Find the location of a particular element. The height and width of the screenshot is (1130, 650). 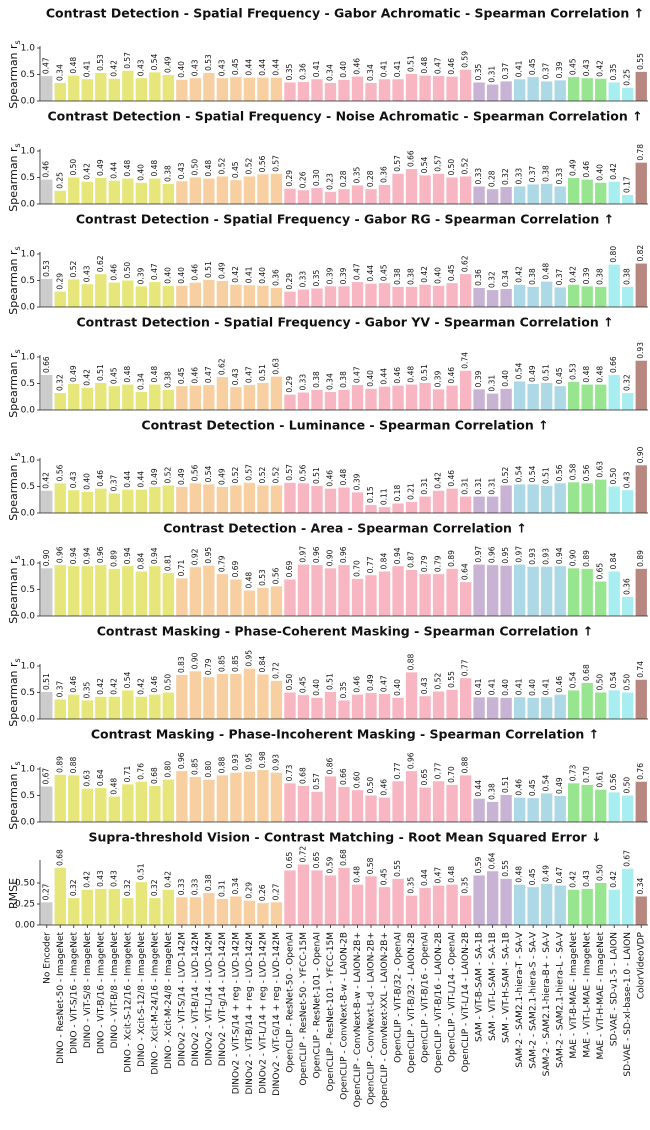

value-label: 0.37 is located at coordinates (559, 276).